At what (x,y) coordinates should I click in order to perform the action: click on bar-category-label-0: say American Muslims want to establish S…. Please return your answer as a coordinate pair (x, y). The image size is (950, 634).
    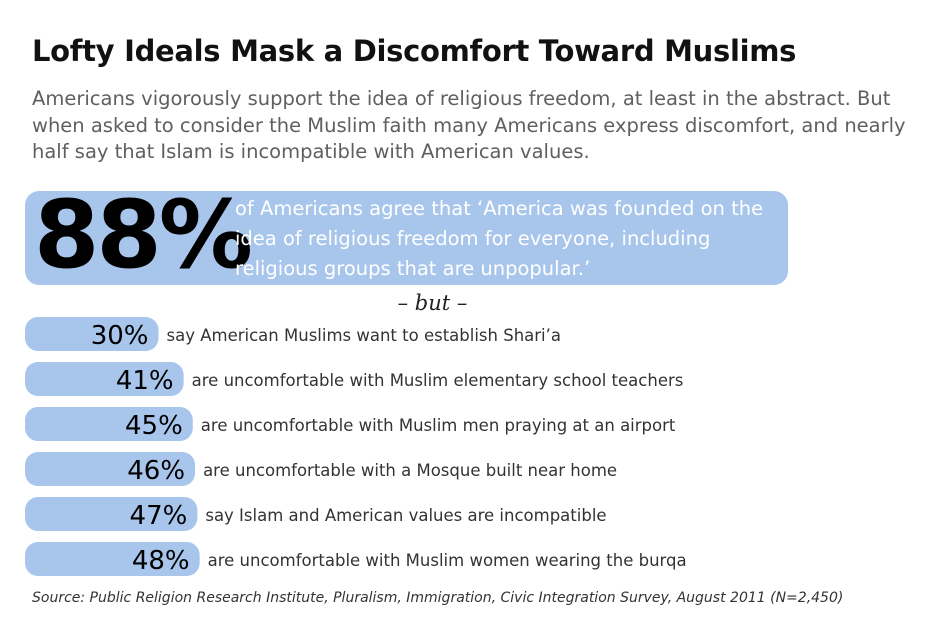
    Looking at the image, I should click on (364, 335).